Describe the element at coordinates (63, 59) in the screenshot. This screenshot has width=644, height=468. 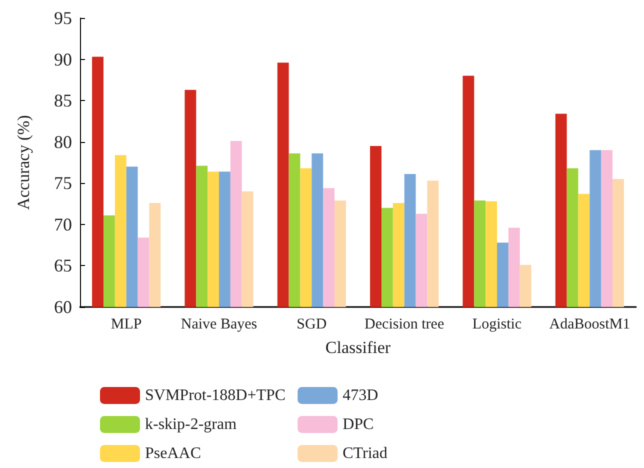
I see `y-tick-label: 90` at that location.